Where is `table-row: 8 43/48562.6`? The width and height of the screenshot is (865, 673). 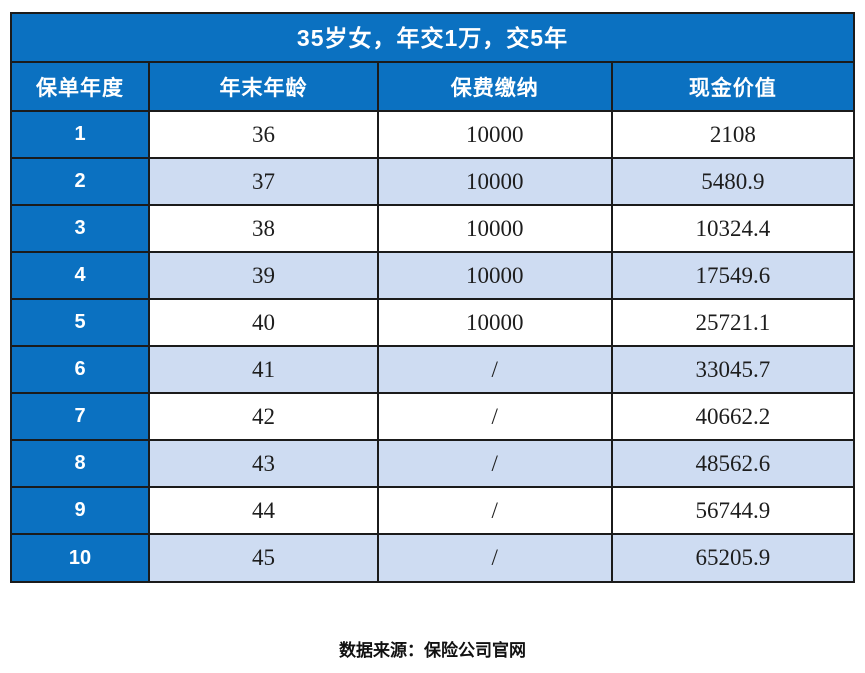
table-row: 8 43/48562.6 is located at coordinates (432, 463).